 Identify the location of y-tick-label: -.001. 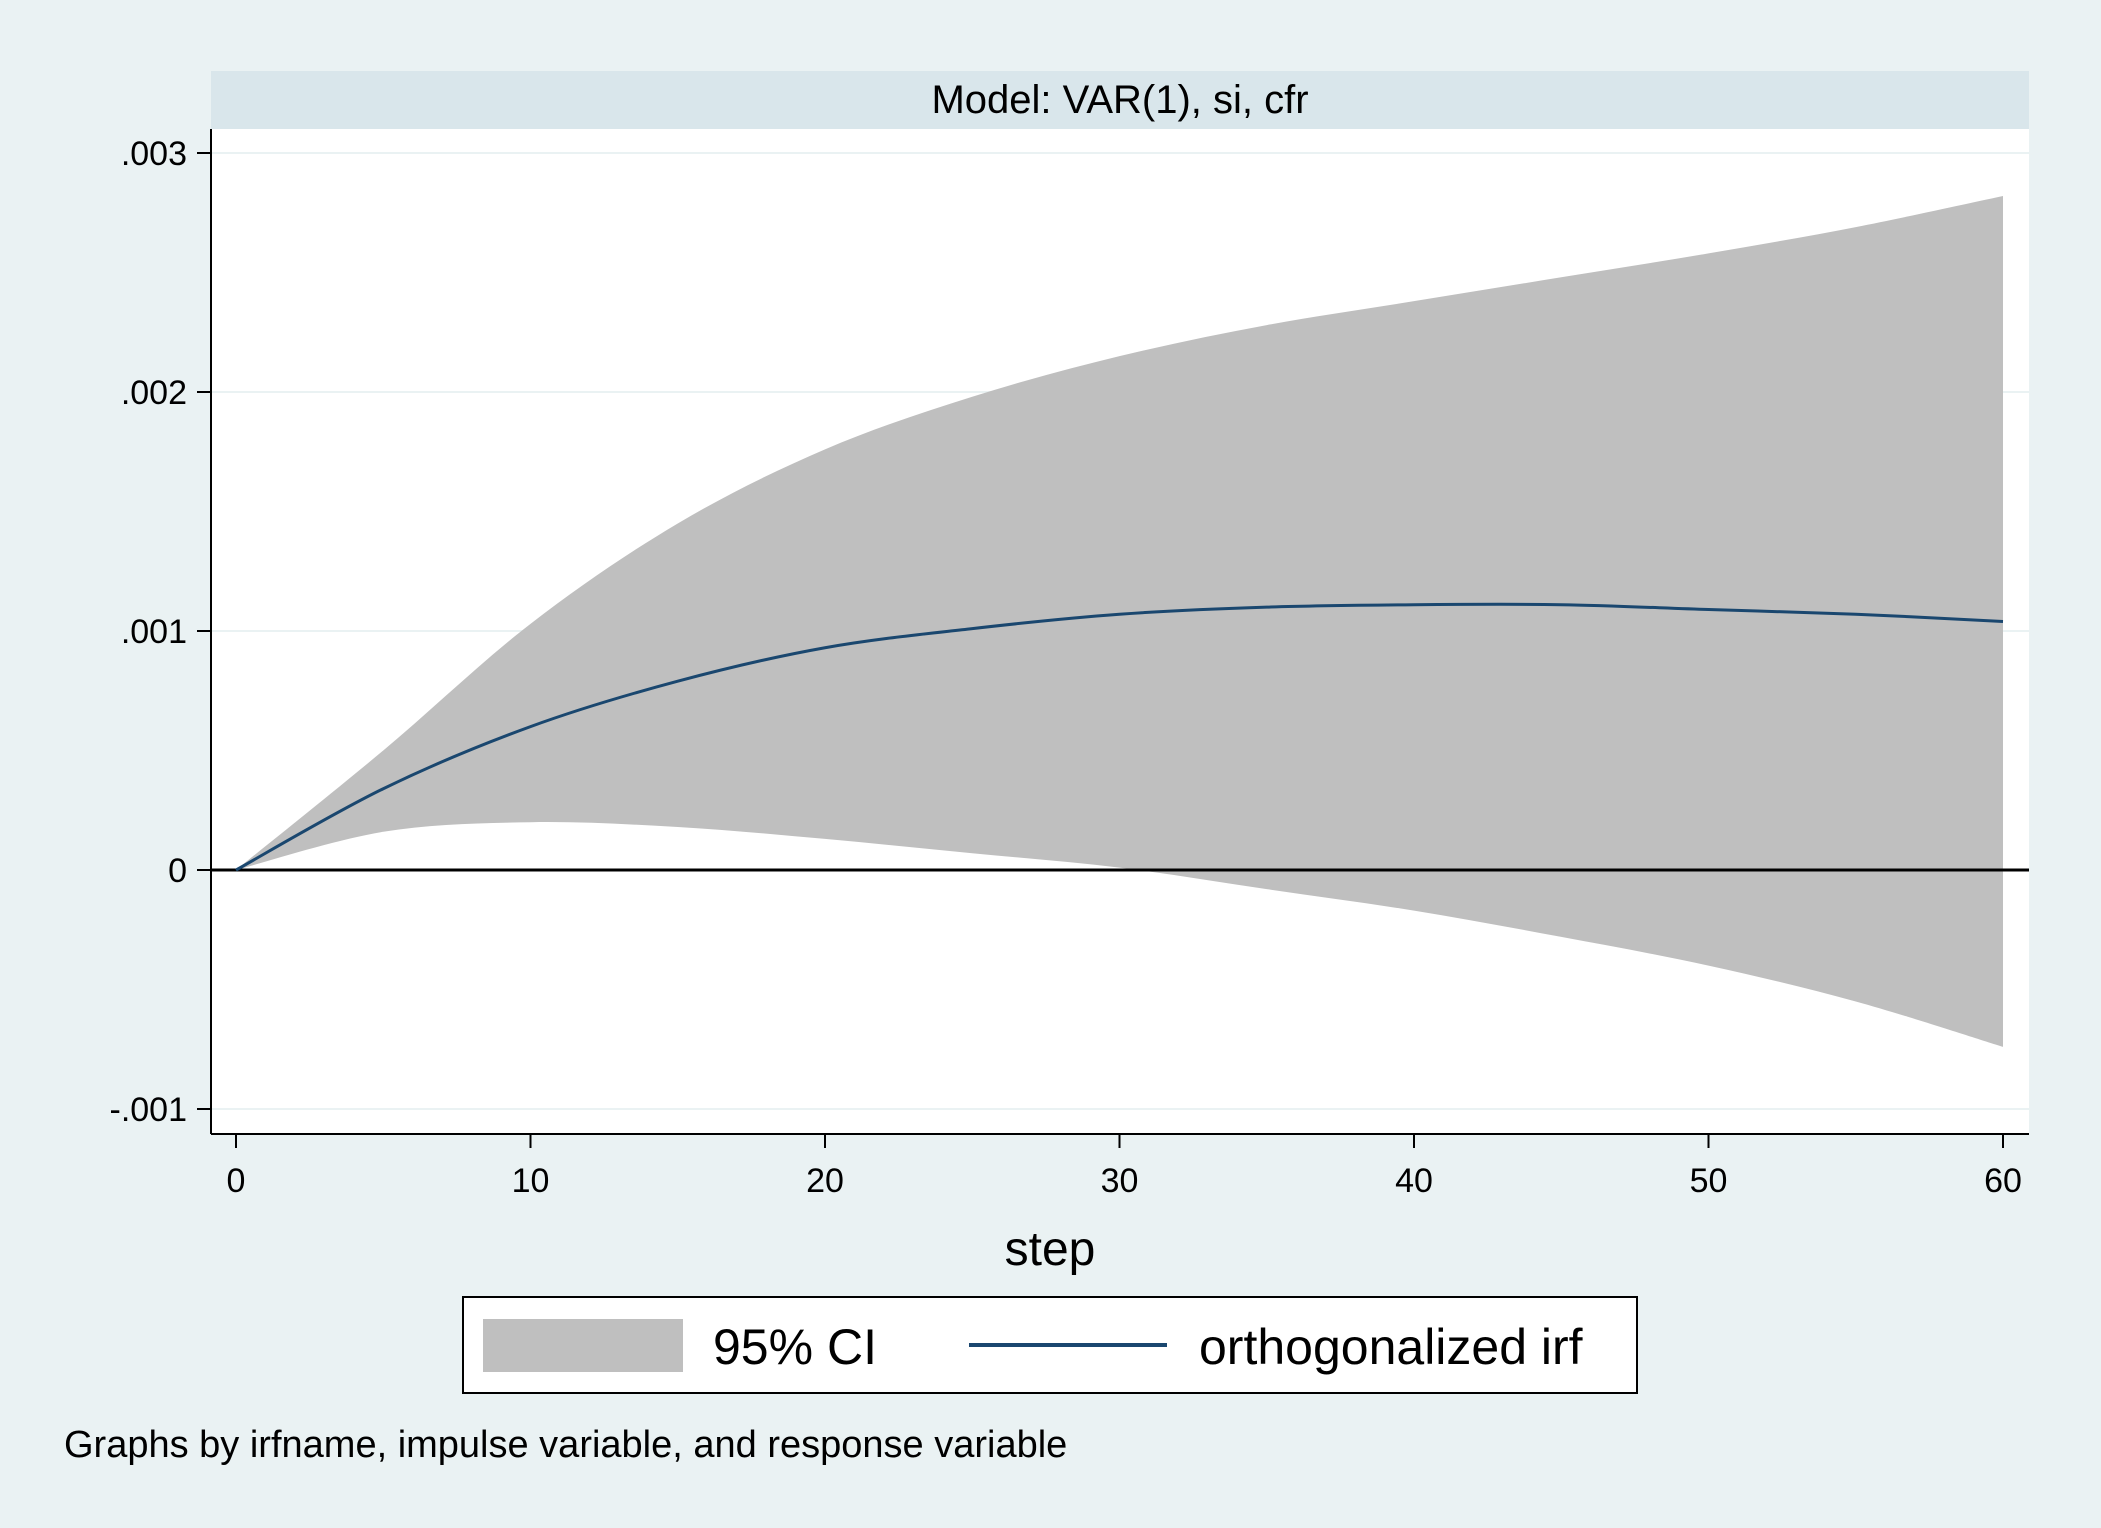
(149, 1110).